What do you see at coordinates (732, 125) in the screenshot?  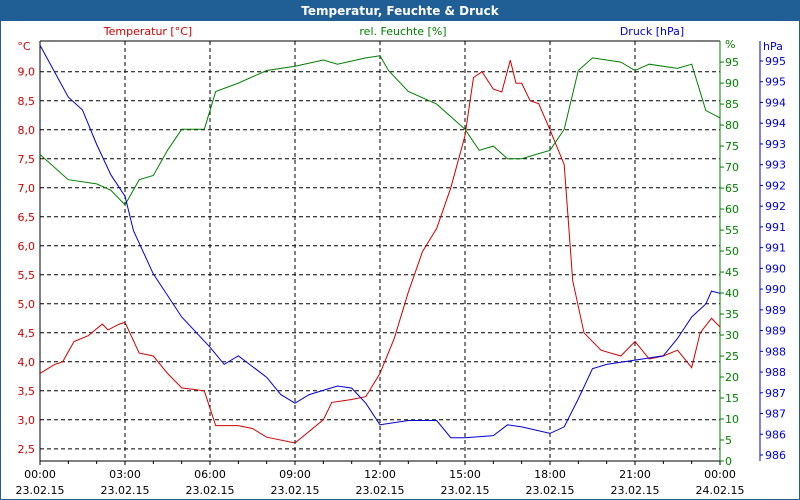 I see `tick-label-humidity: 80` at bounding box center [732, 125].